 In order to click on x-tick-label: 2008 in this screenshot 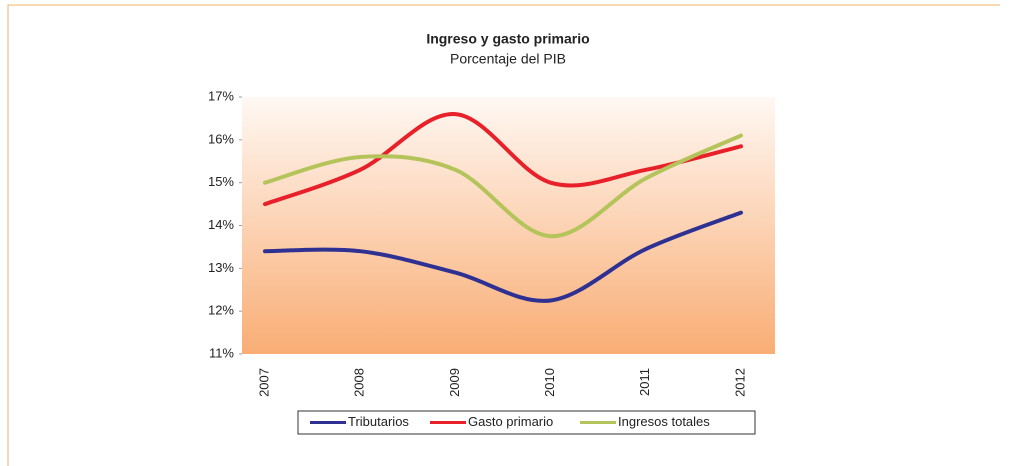, I will do `click(359, 382)`.